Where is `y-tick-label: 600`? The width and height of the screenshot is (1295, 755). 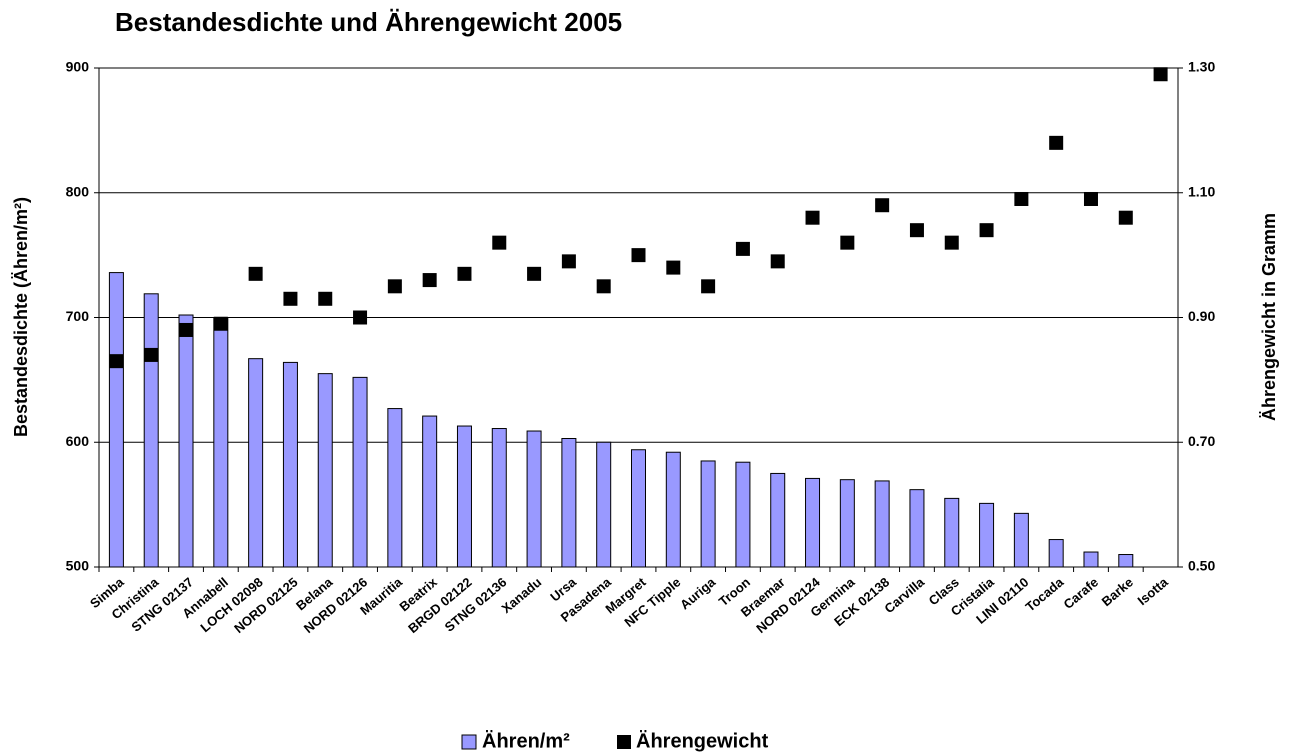 y-tick-label: 600 is located at coordinates (78, 441).